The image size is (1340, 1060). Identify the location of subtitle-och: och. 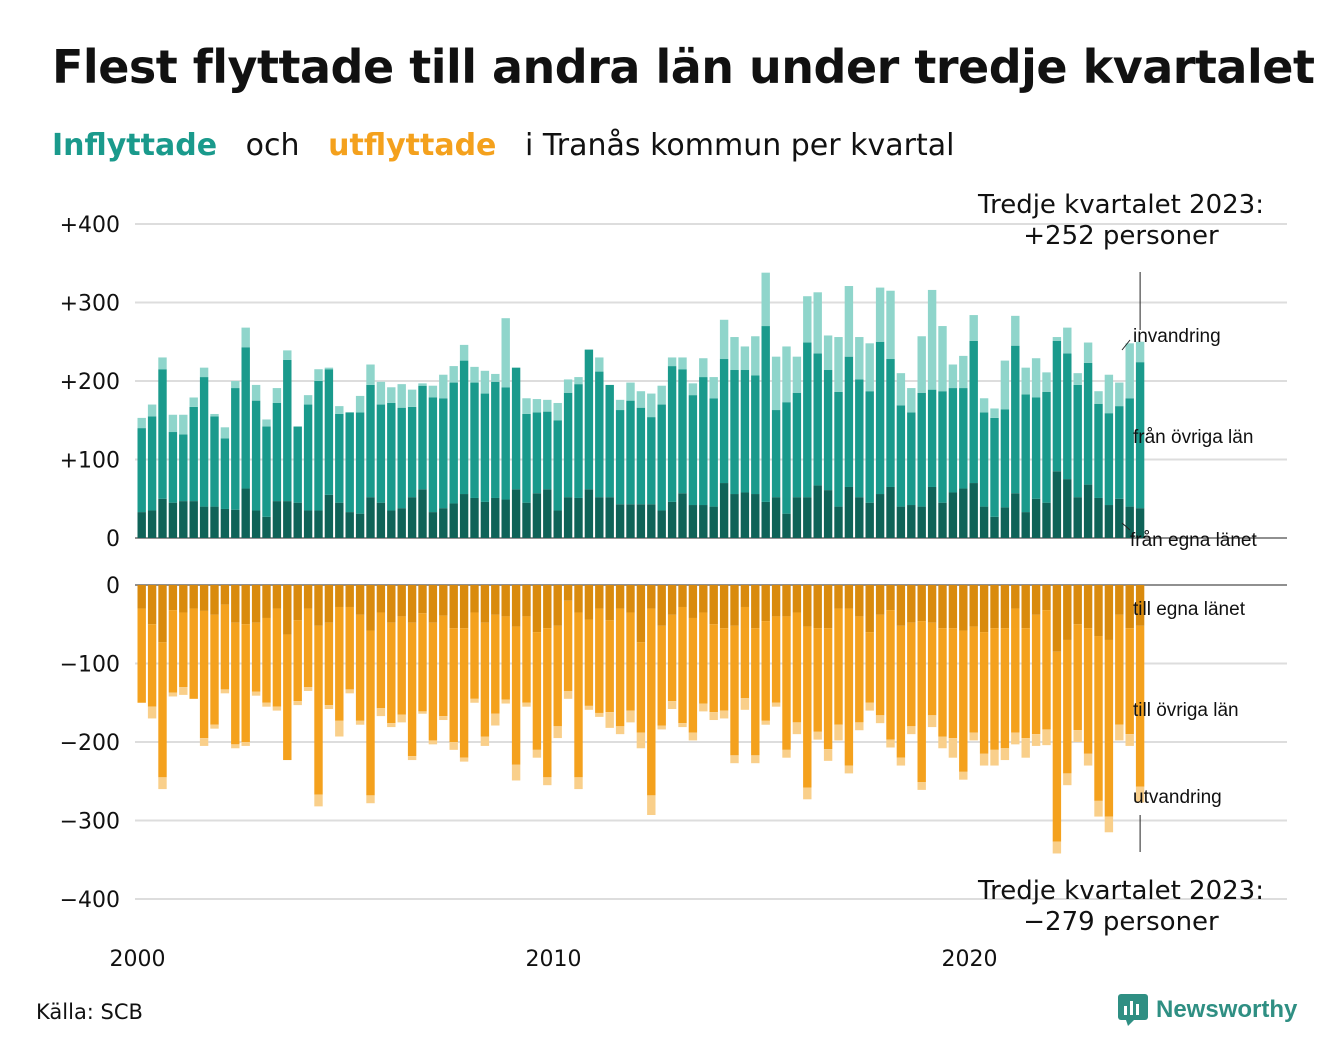
(272, 145).